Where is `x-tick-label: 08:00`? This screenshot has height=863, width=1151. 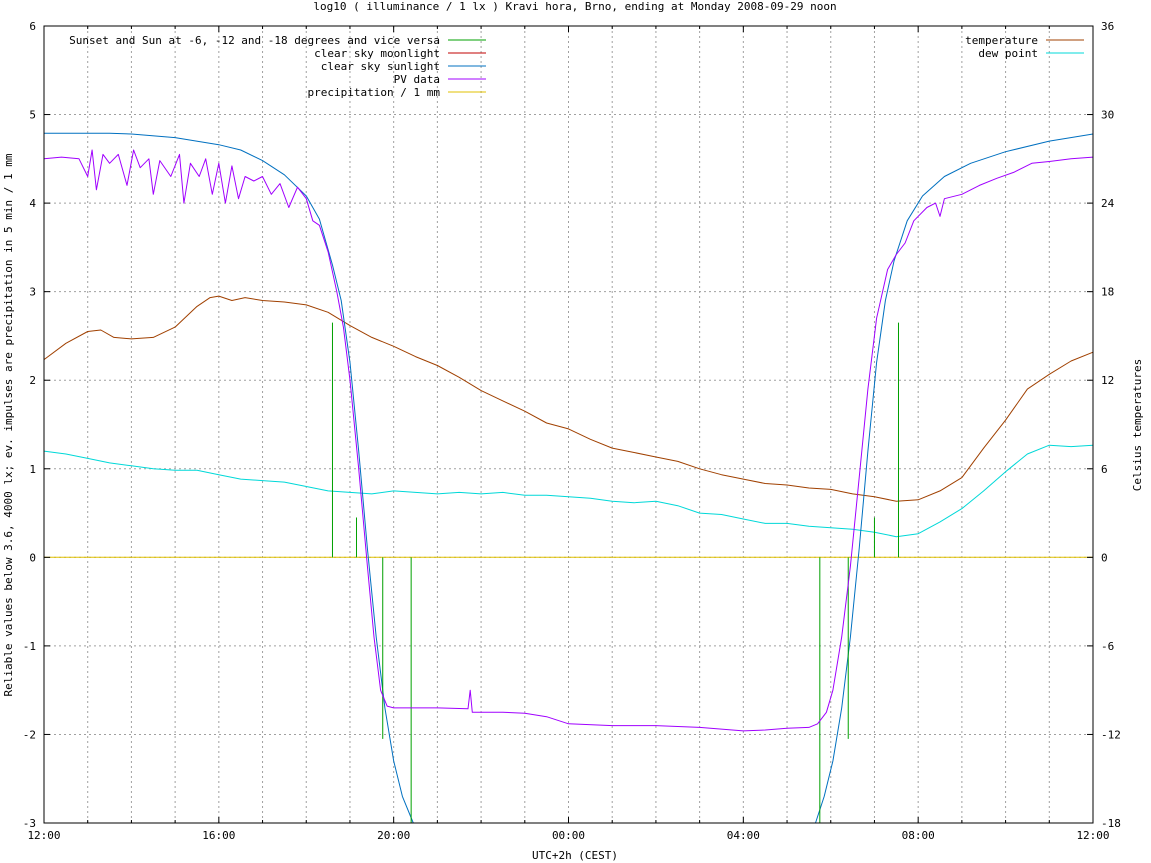
x-tick-label: 08:00 is located at coordinates (918, 835).